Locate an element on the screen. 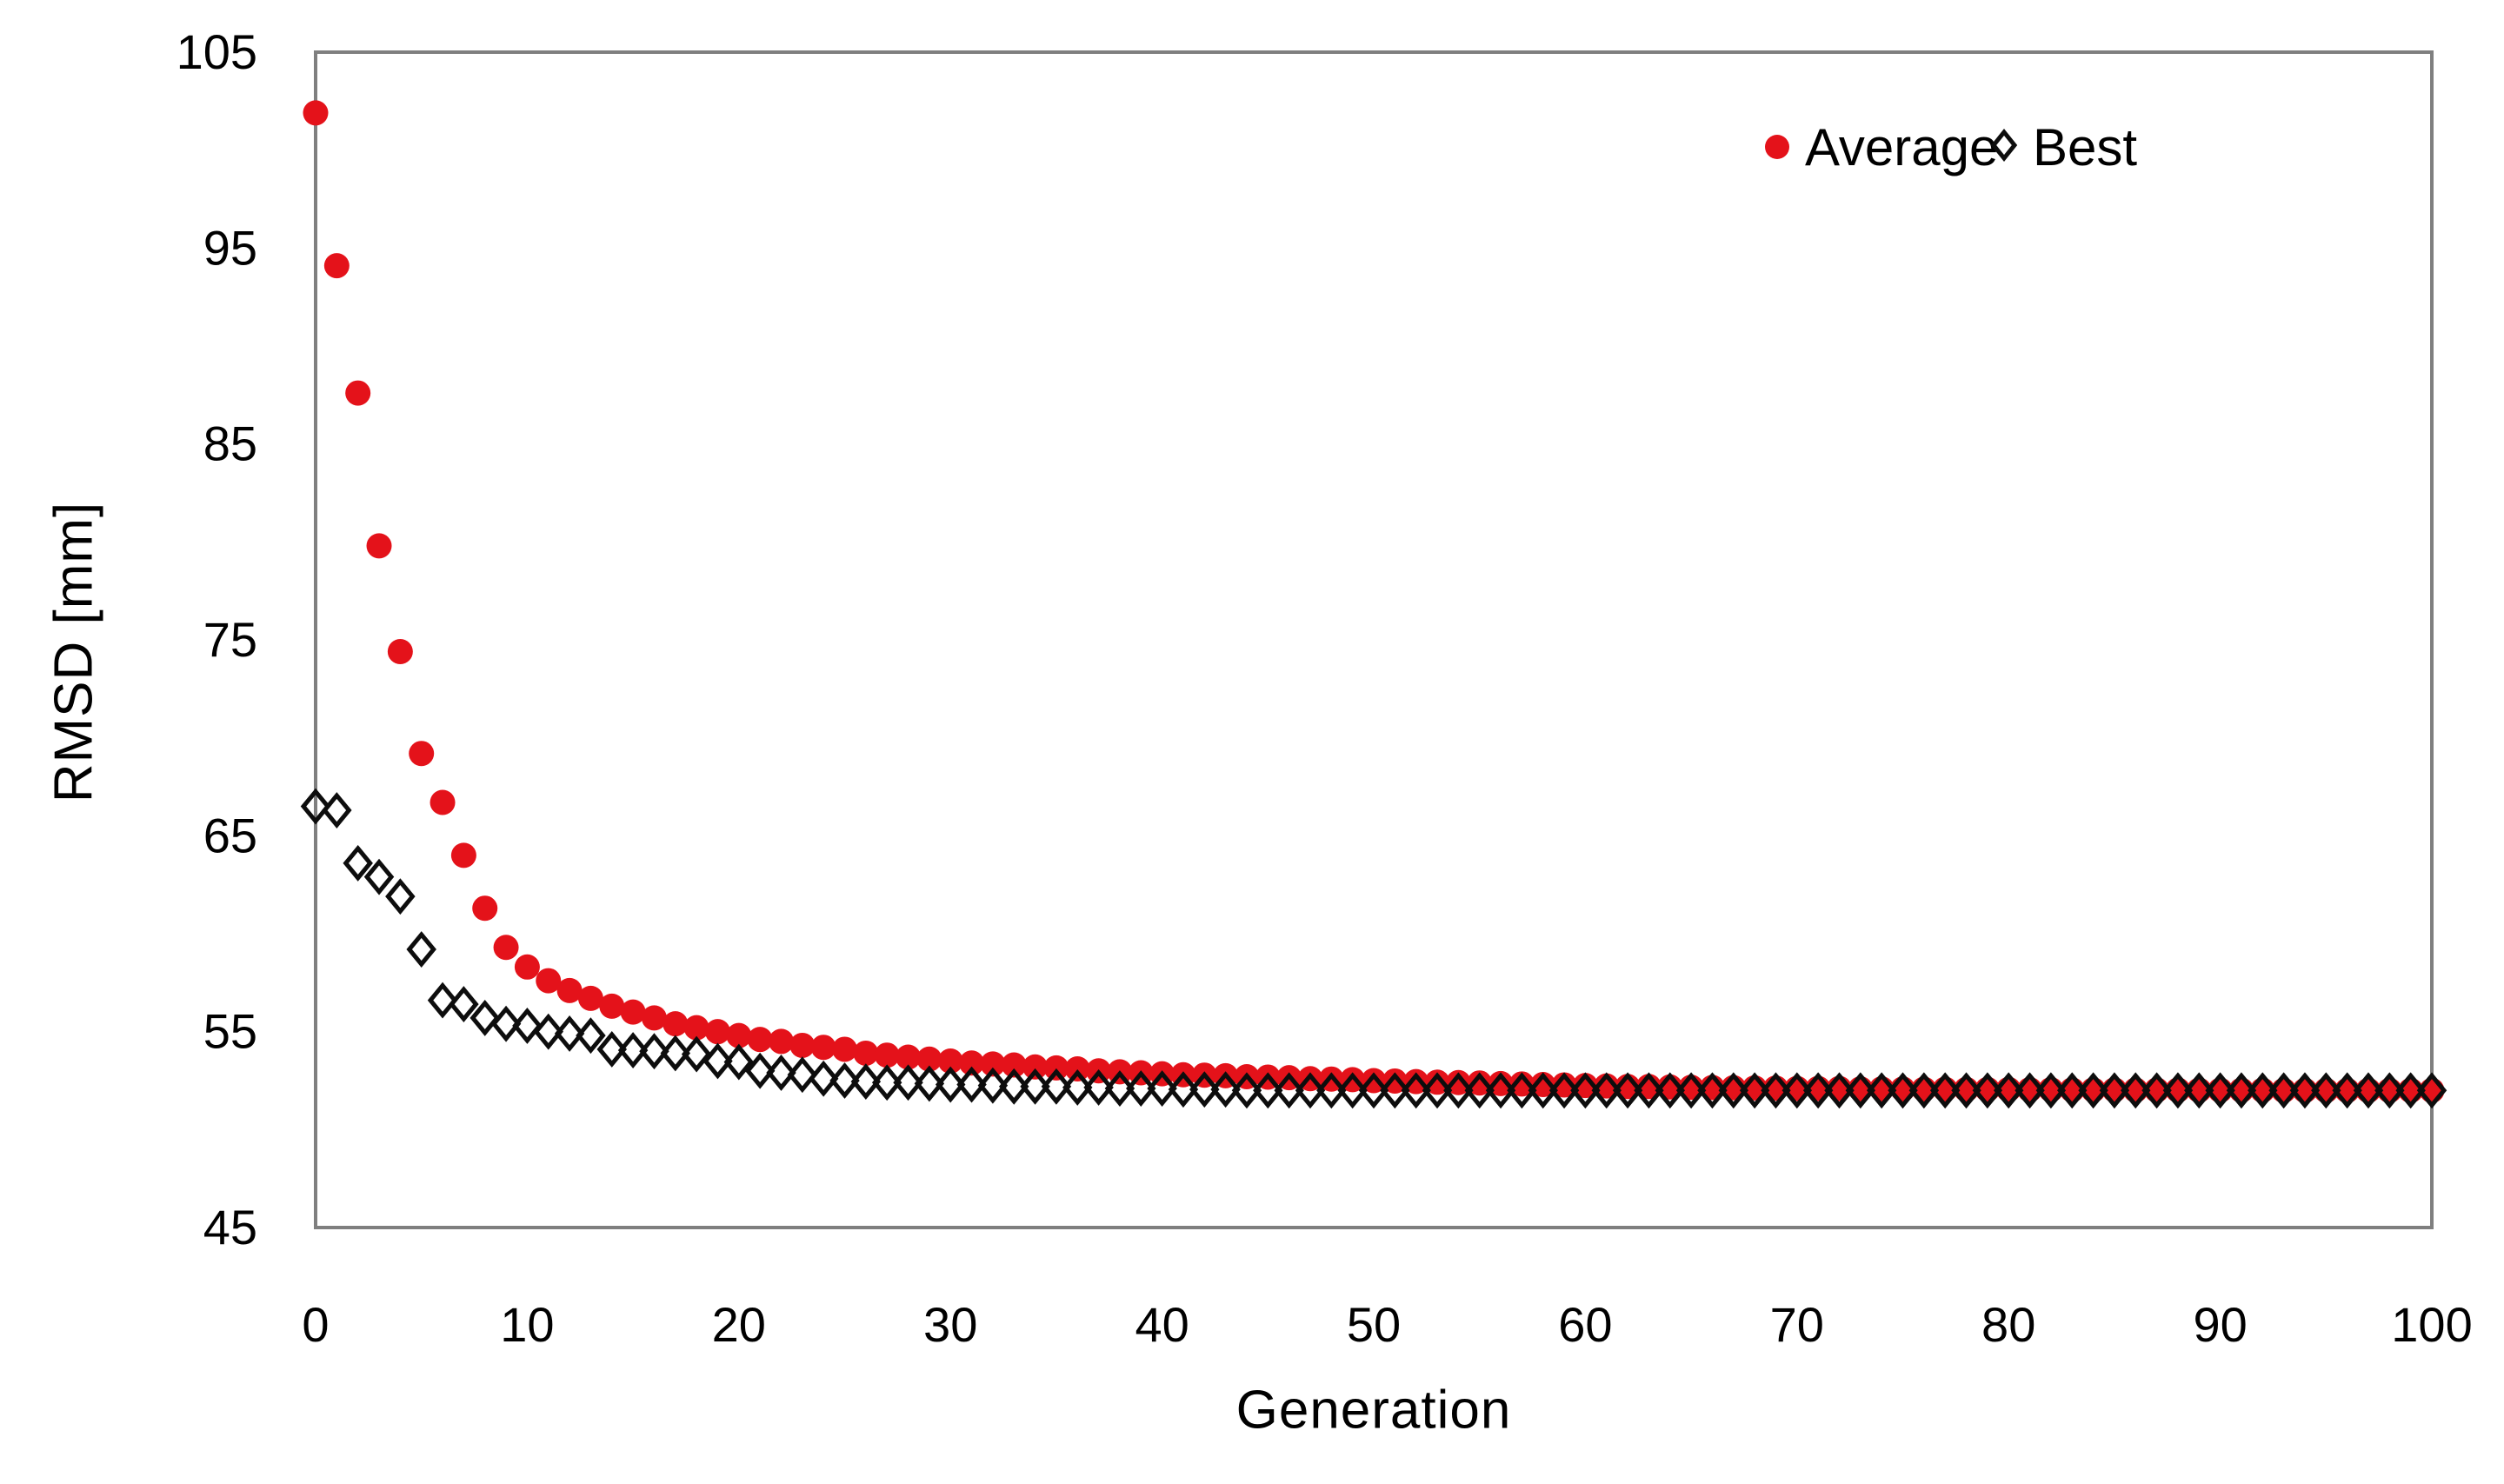  x-axis-title: Generation is located at coordinates (1373, 1410).